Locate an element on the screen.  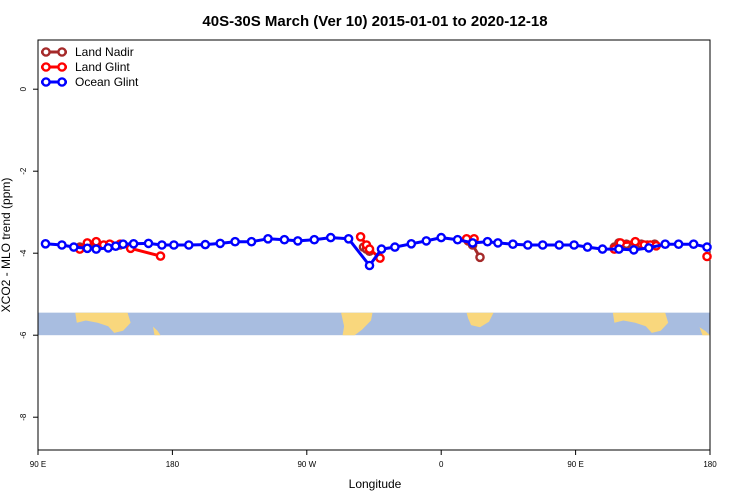
legend-item: Land Glint is located at coordinates (85, 67).